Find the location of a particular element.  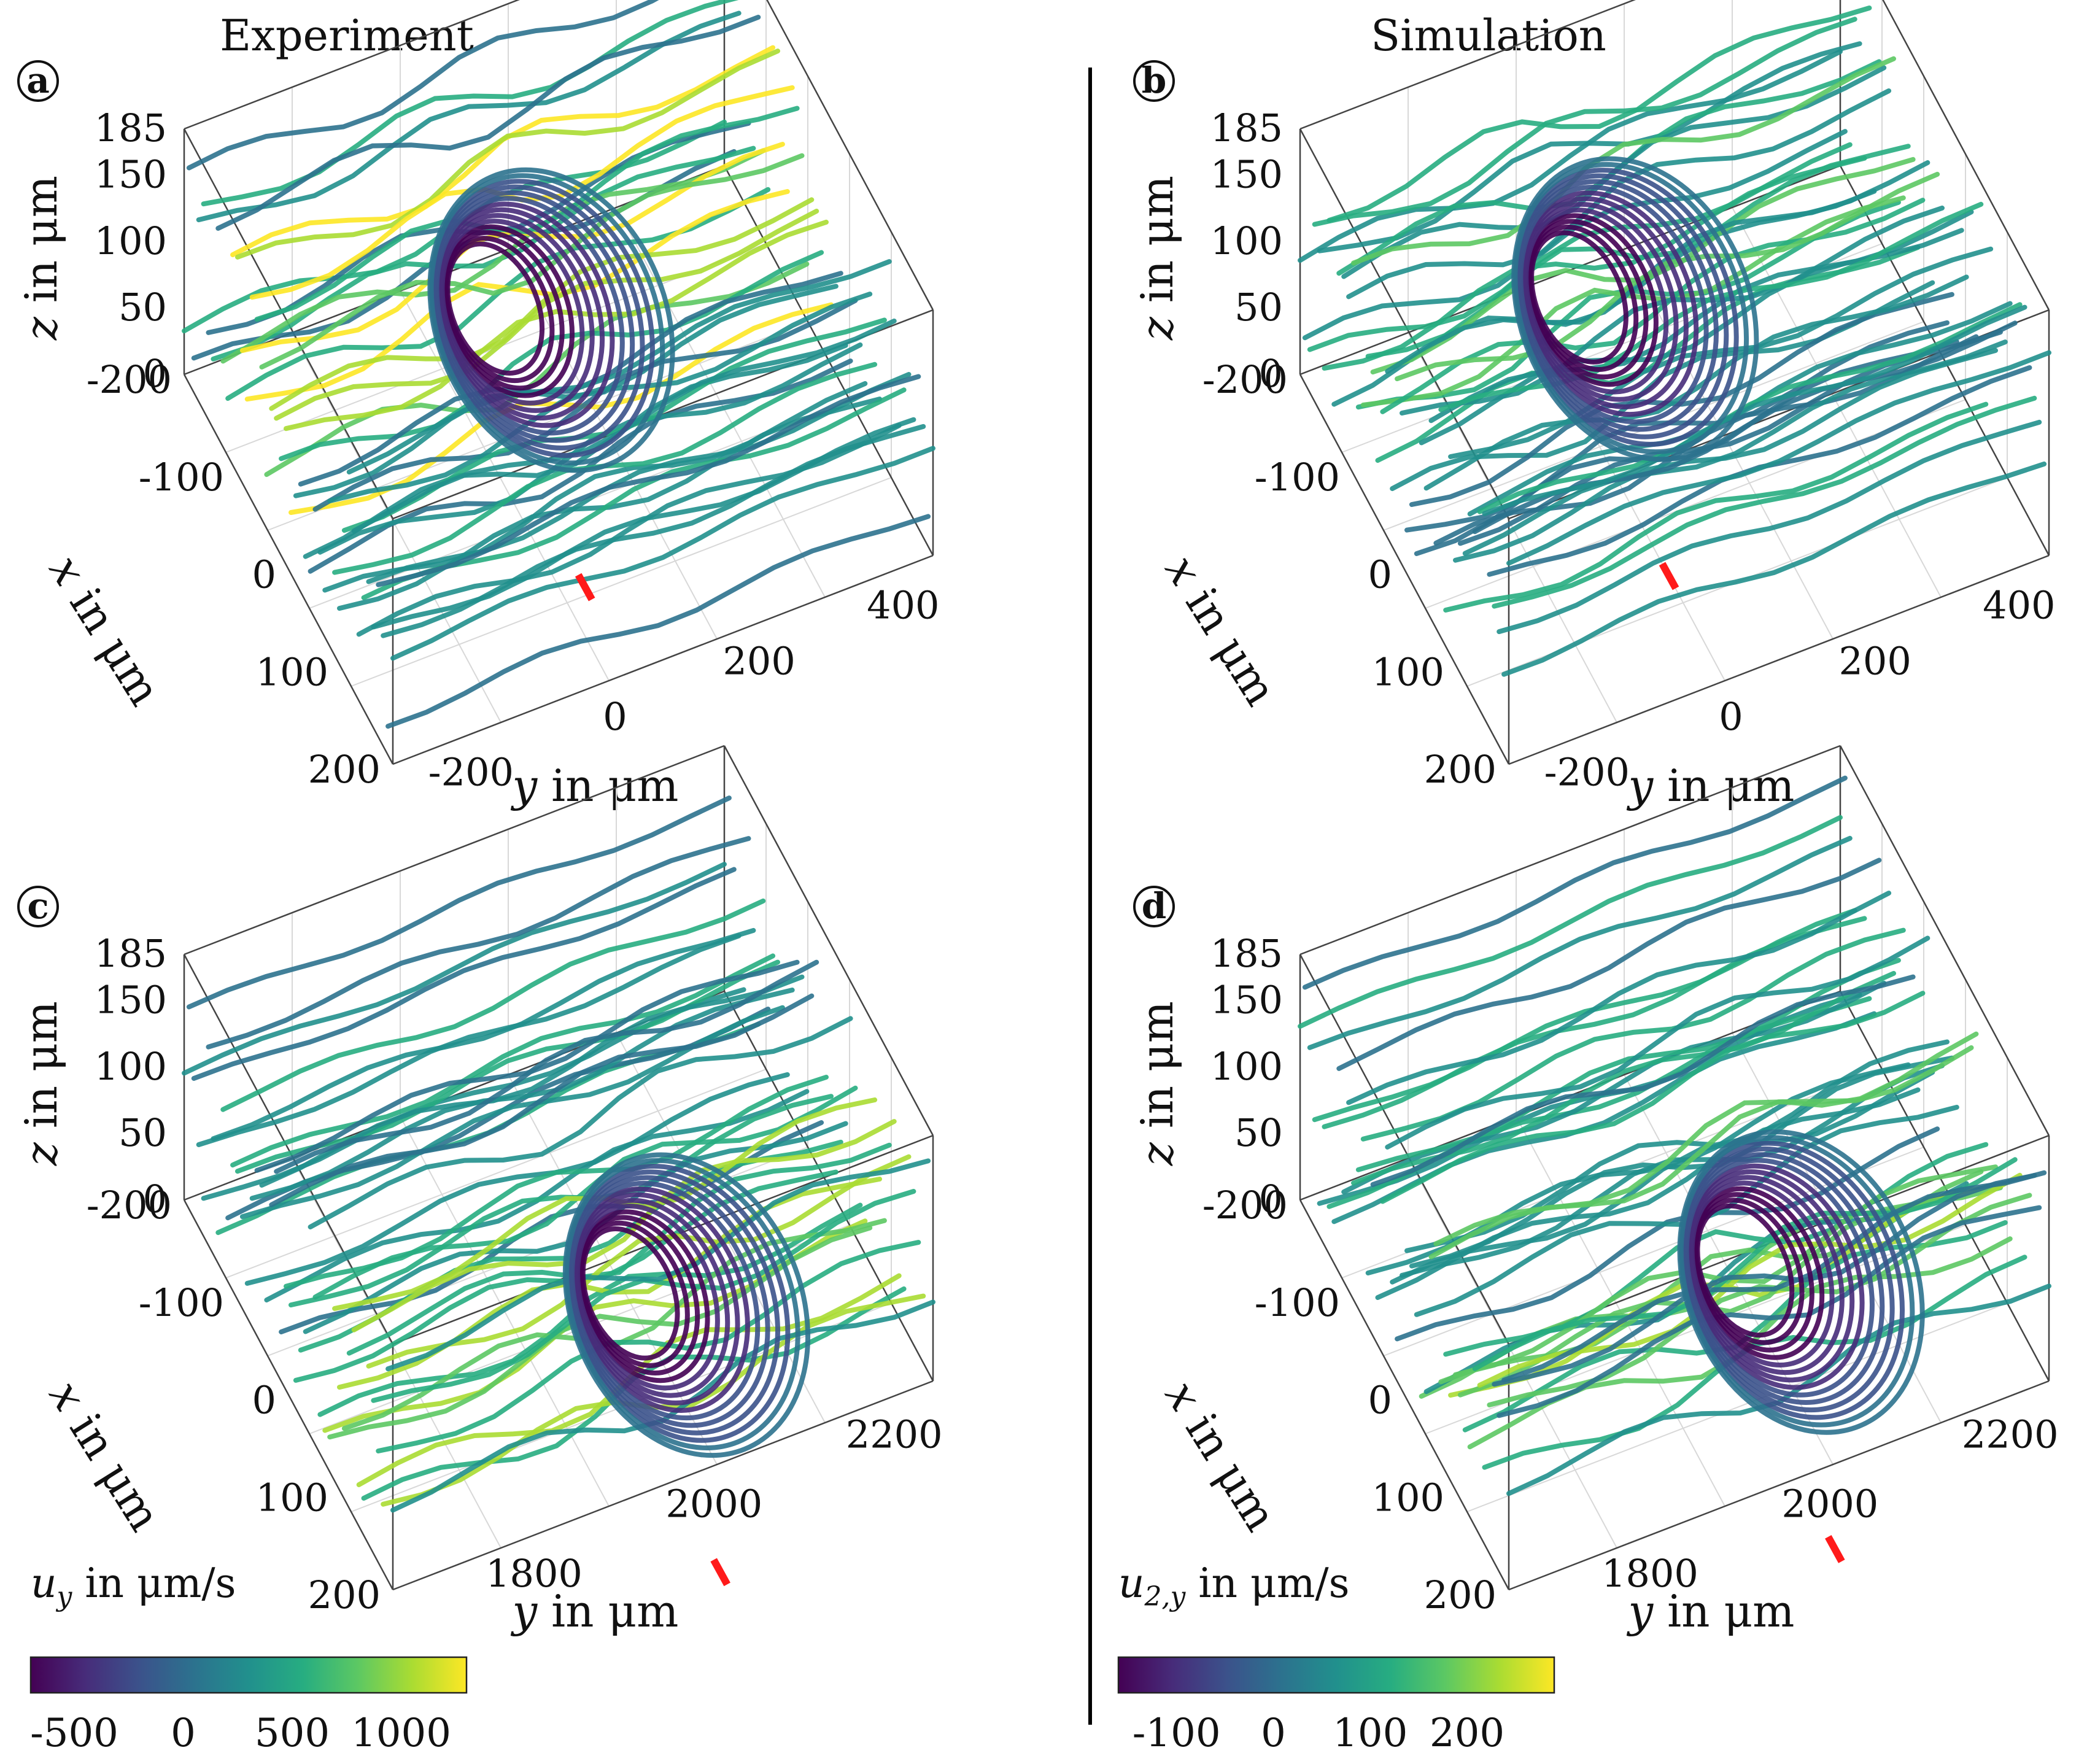

z-tick-label: 50 is located at coordinates (142, 1132).